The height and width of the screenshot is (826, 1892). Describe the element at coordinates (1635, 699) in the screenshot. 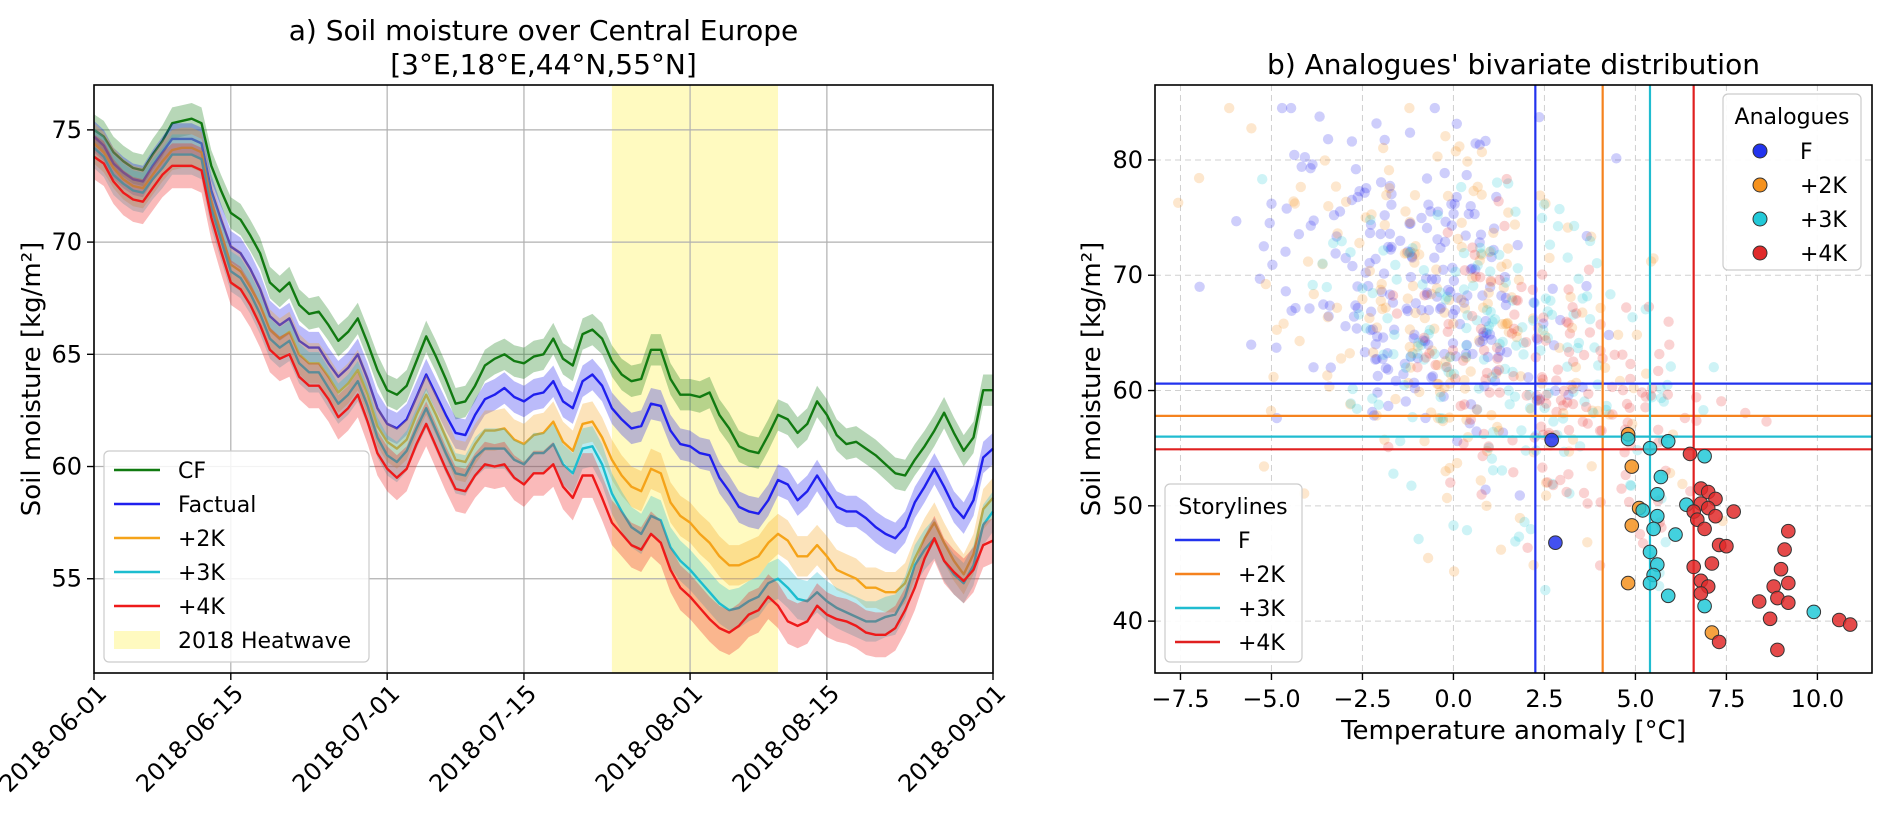

I see `xtick-label-b: 5.0` at that location.